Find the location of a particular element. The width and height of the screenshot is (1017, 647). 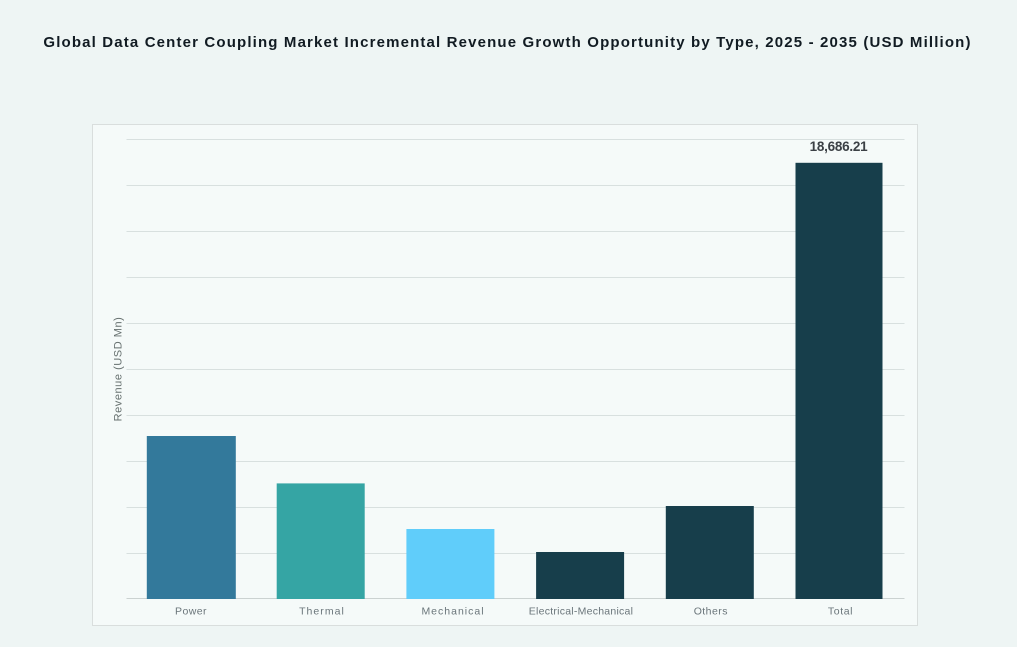

svg-text: 18,686.21 is located at coordinates (839, 146).